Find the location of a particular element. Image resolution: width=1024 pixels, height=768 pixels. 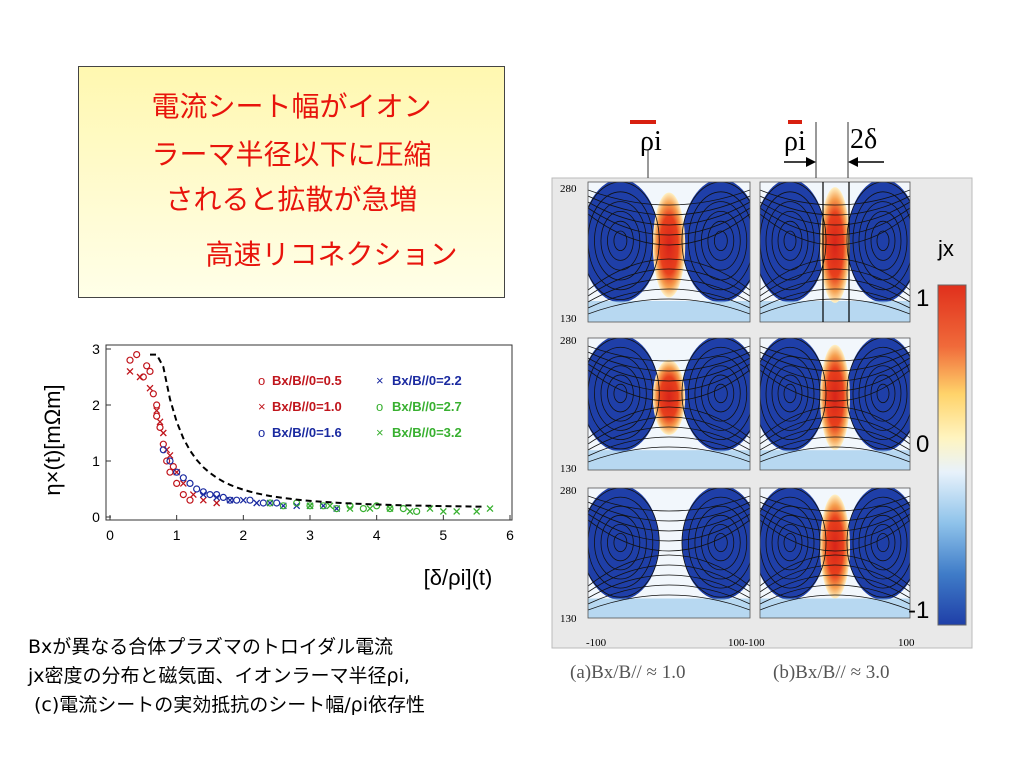

rho-bar-right is located at coordinates (795, 122).